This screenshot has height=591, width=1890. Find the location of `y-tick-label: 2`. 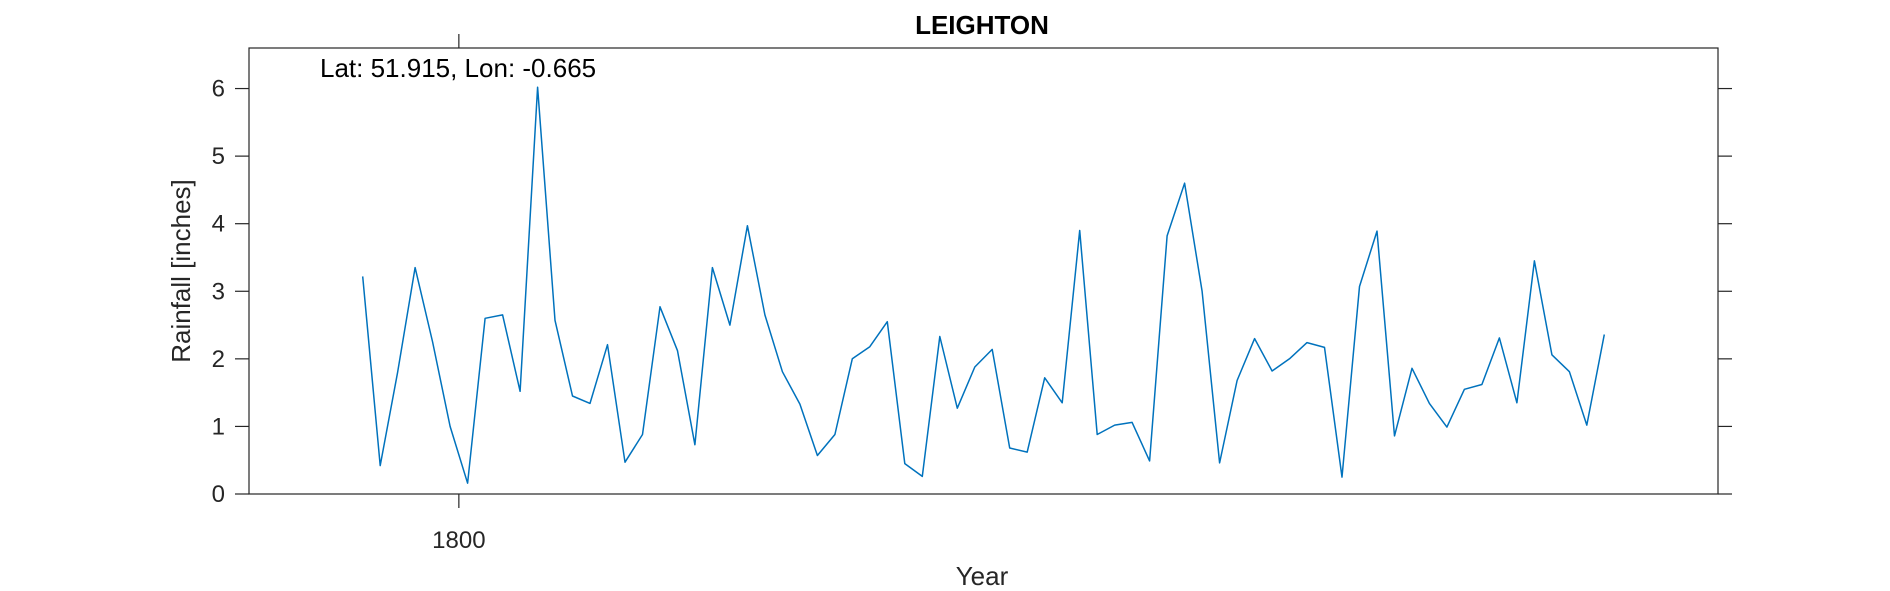

y-tick-label: 2 is located at coordinates (218, 359).